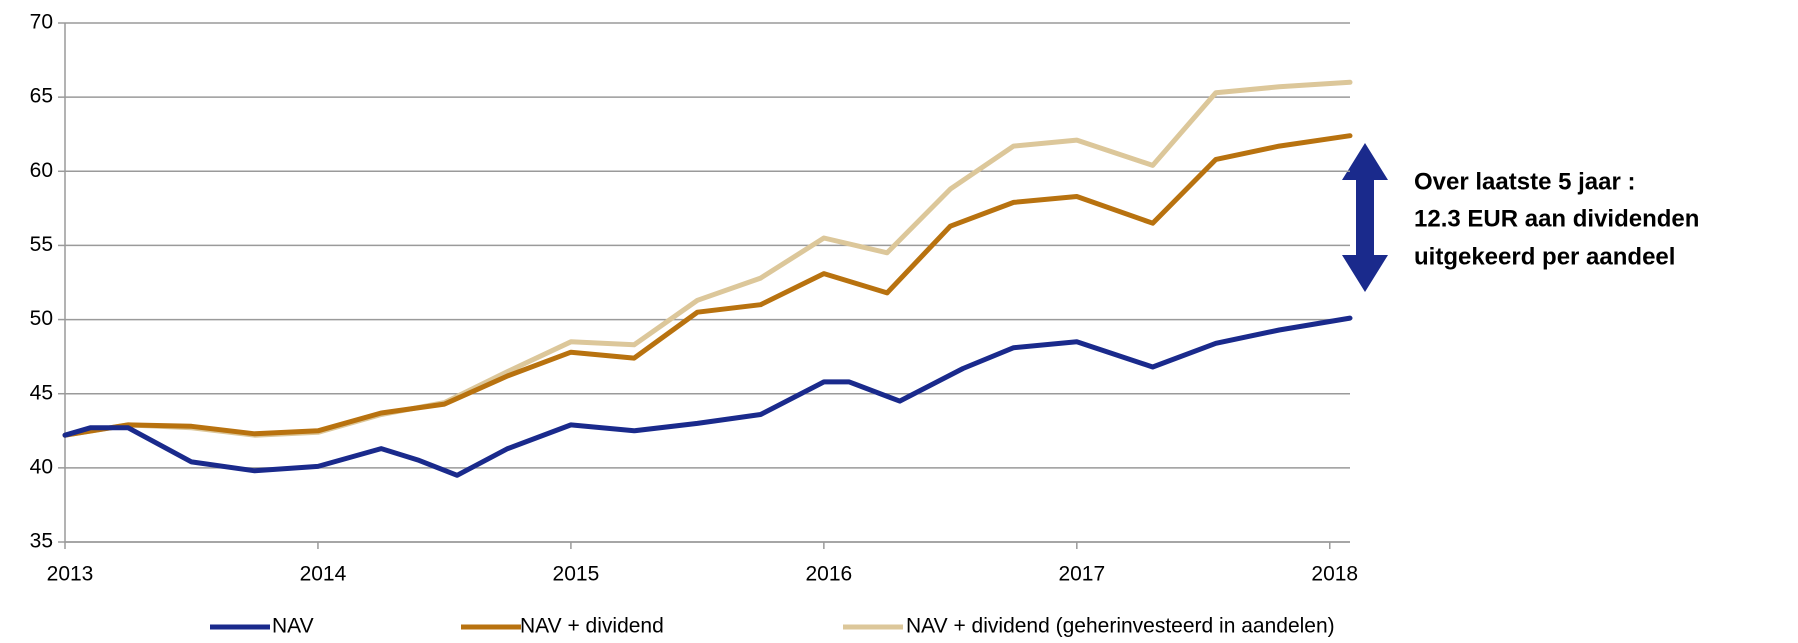  I want to click on y-tick-label: 50, so click(41, 318).